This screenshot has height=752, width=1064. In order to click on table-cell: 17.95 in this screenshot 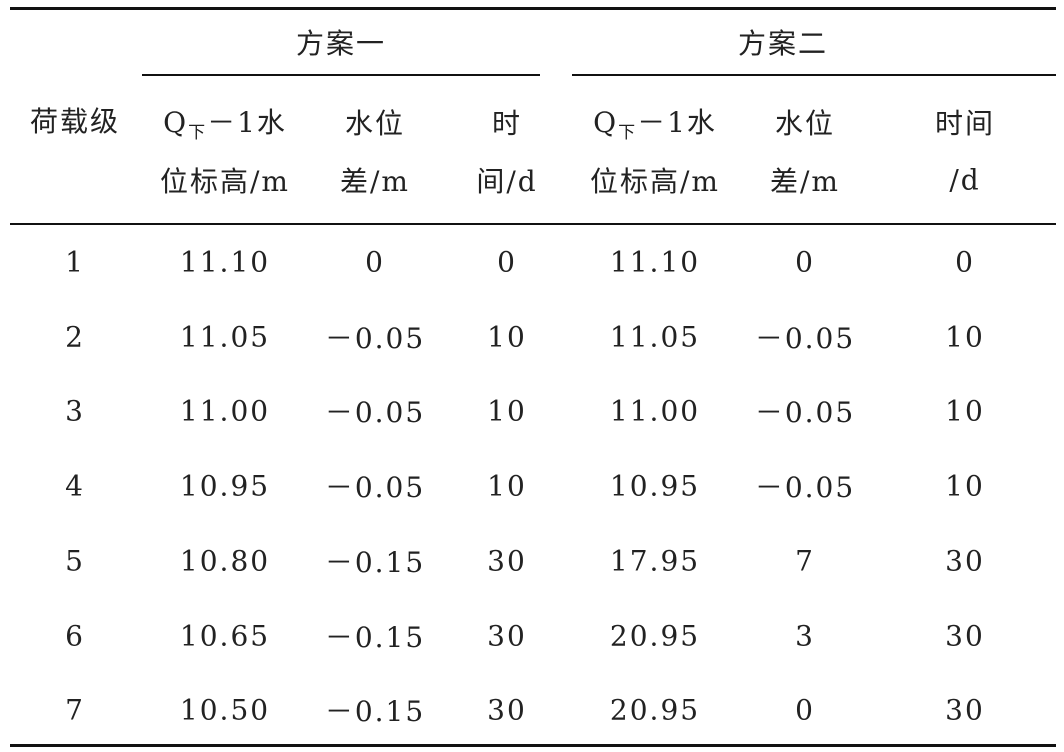, I will do `click(655, 561)`.